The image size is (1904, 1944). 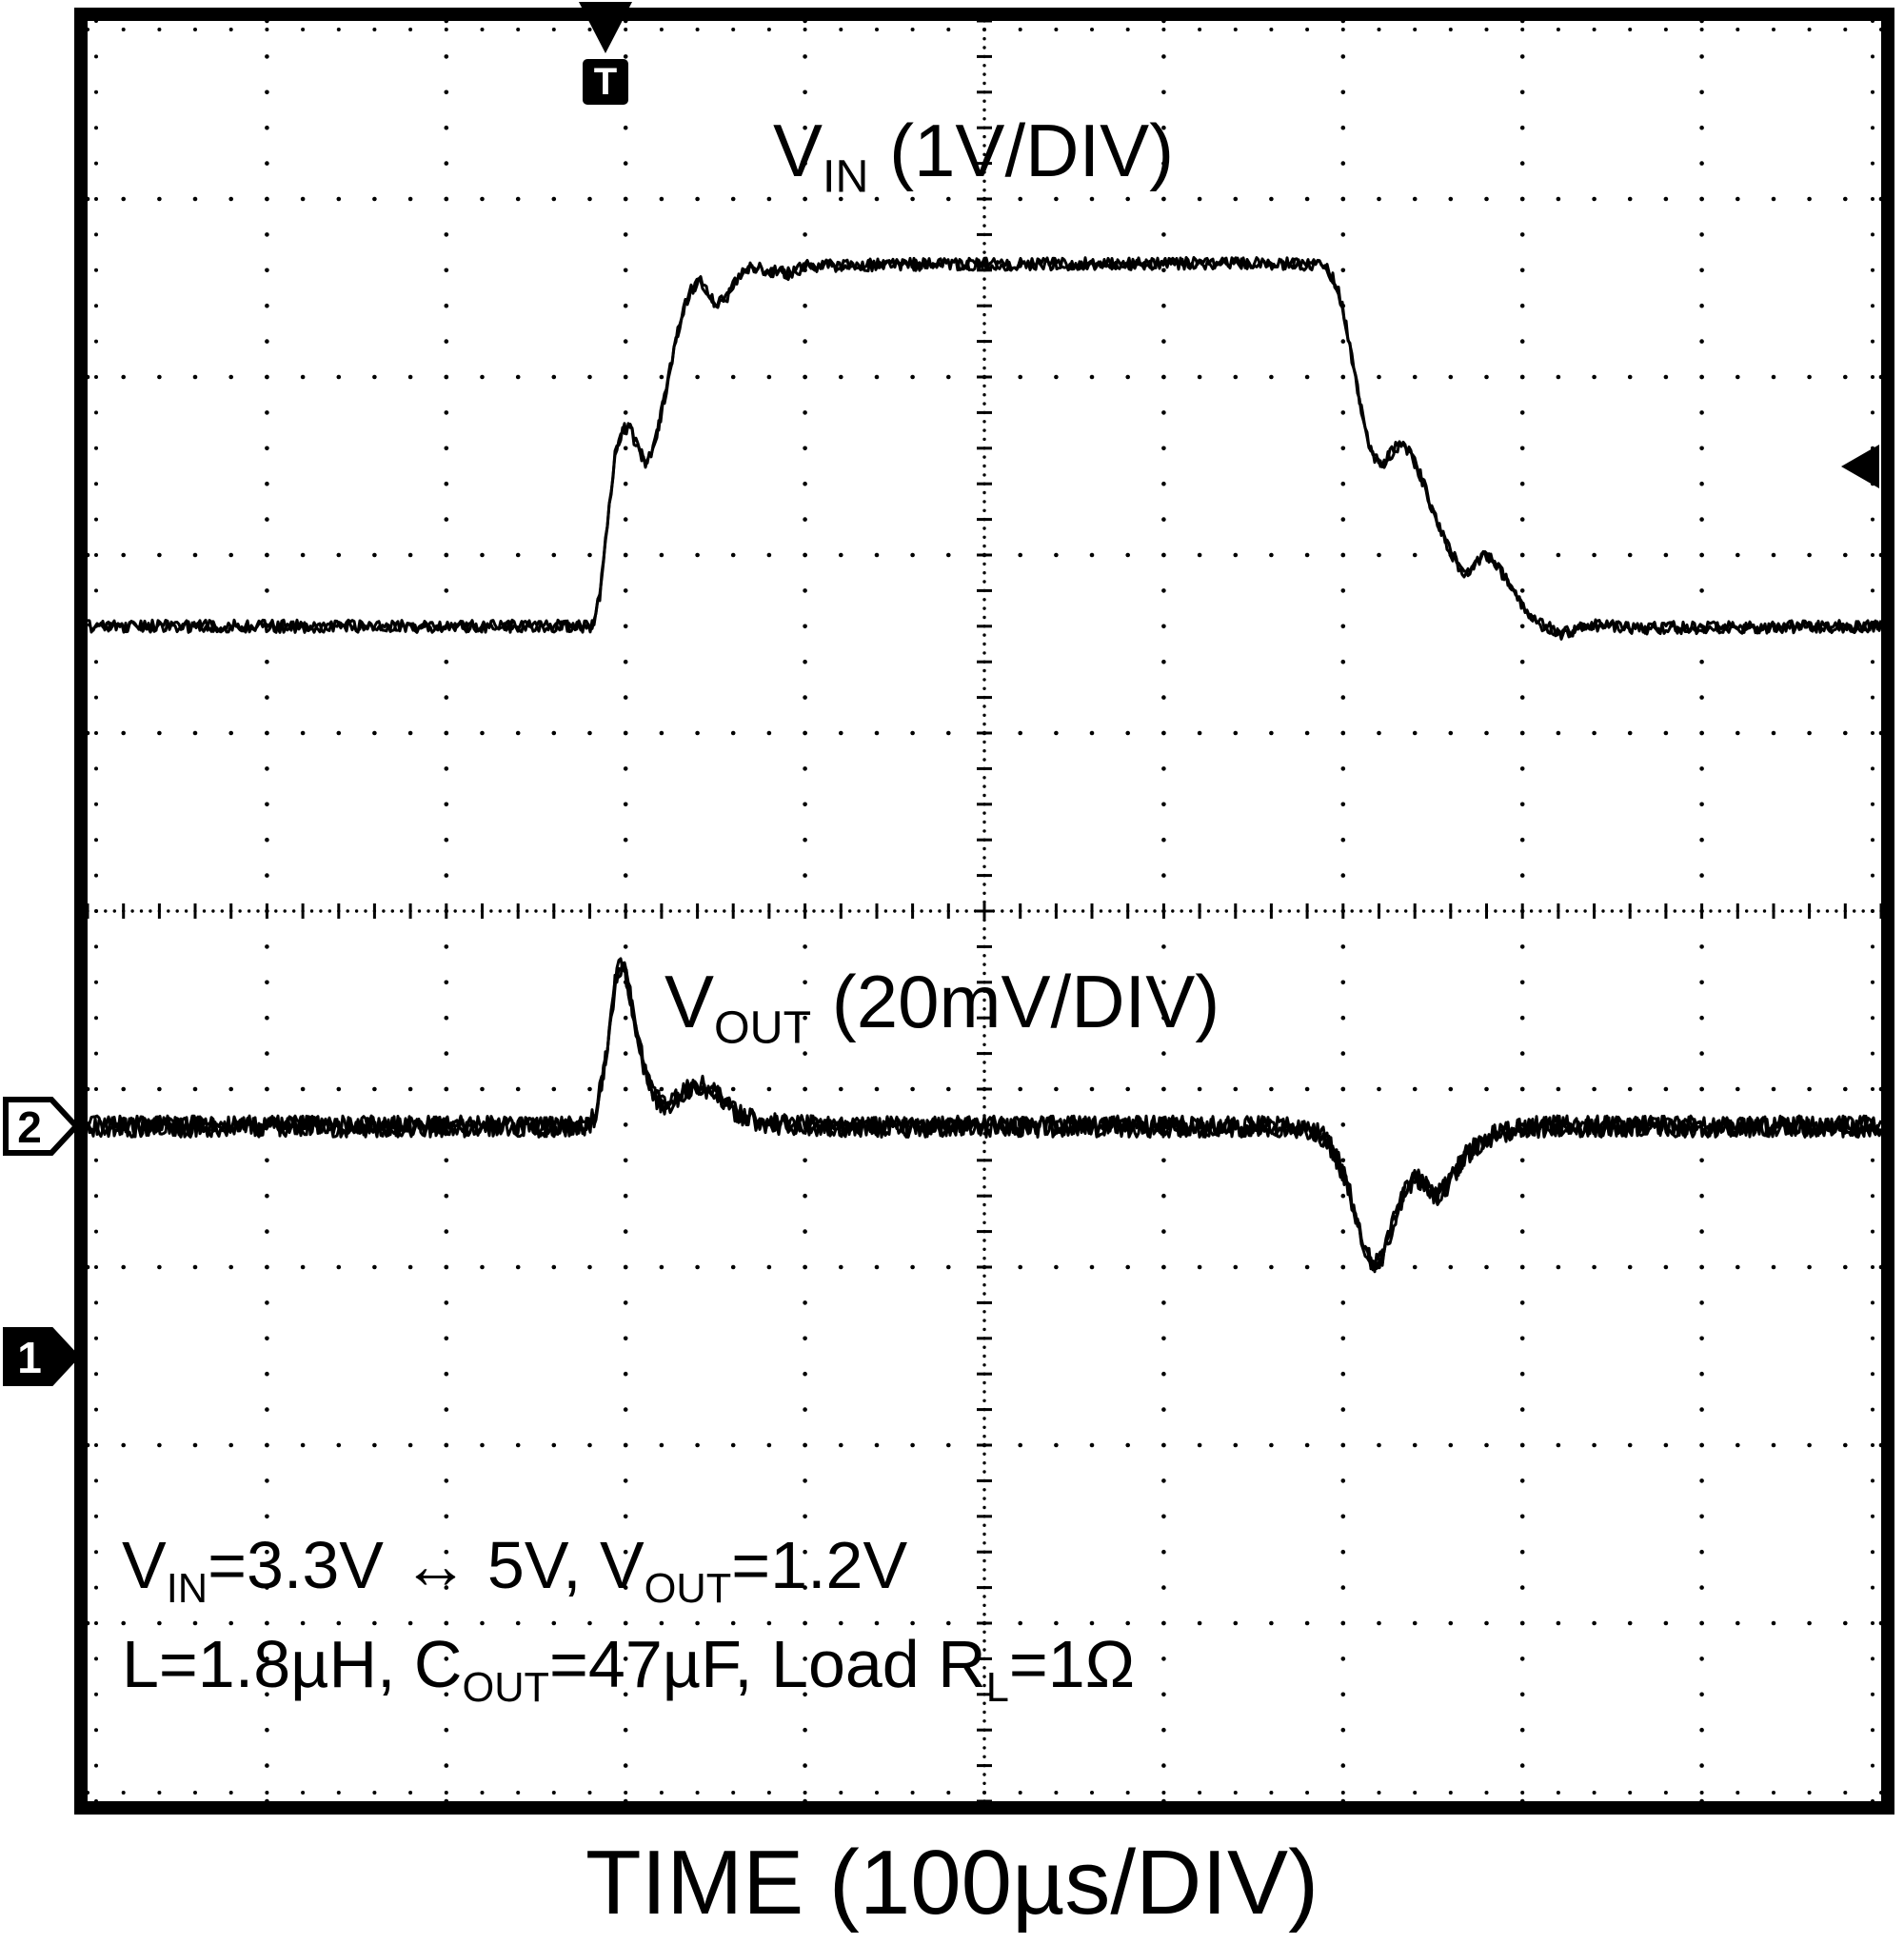 What do you see at coordinates (426, 1565) in the screenshot?
I see `conditions-1-part: =3.3V ↔ 5V, V` at bounding box center [426, 1565].